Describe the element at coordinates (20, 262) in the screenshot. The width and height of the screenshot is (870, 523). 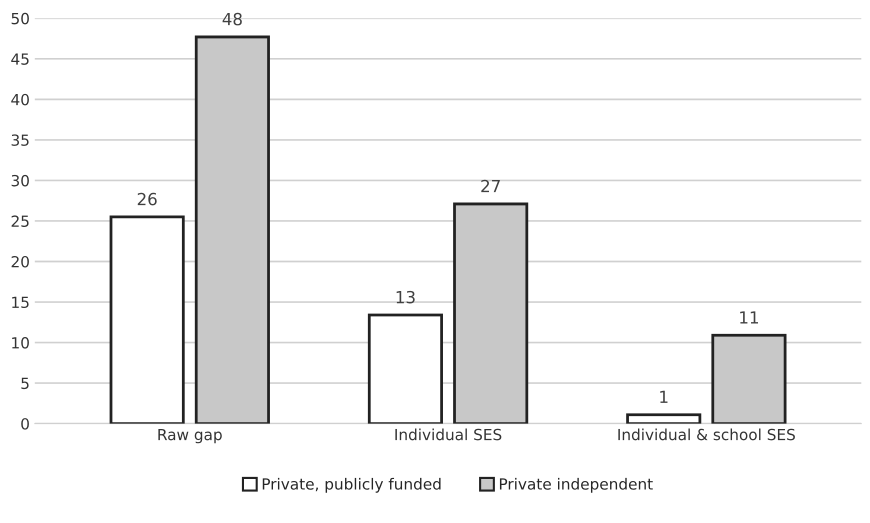
I see `y-tick-label: 20` at that location.